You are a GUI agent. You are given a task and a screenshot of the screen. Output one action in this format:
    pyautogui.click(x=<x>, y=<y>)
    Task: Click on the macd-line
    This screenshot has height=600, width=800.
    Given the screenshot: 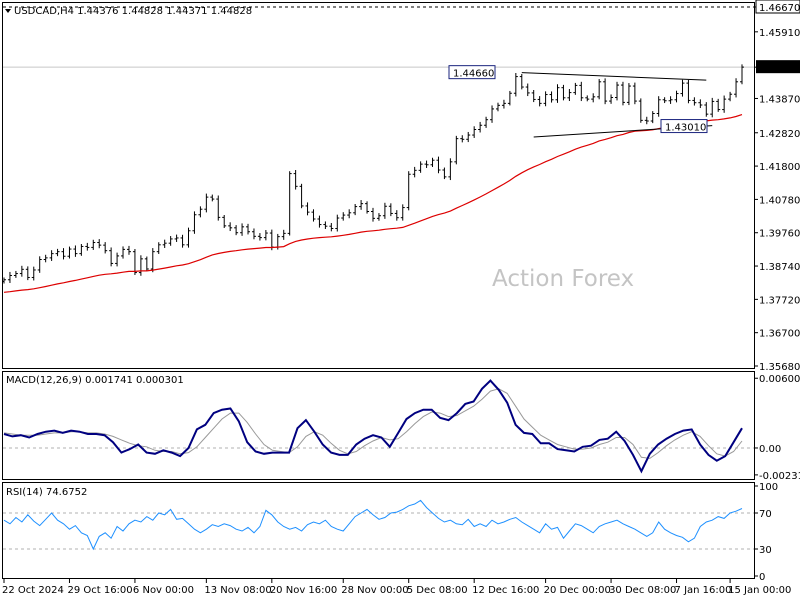 What is the action you would take?
    pyautogui.click(x=373, y=426)
    